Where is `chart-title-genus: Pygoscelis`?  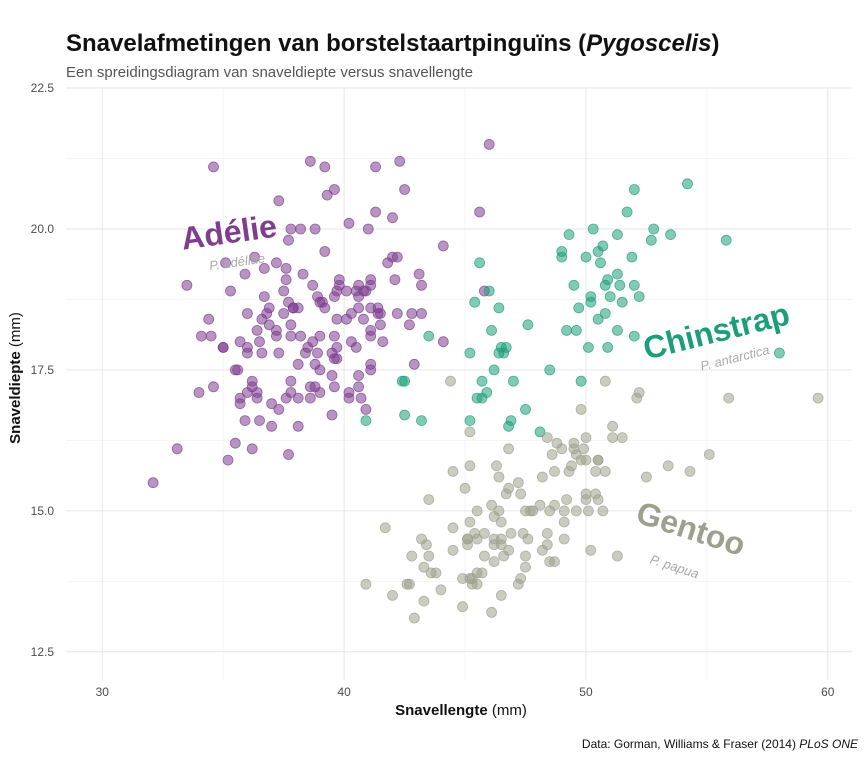 chart-title-genus: Pygoscelis is located at coordinates (649, 43).